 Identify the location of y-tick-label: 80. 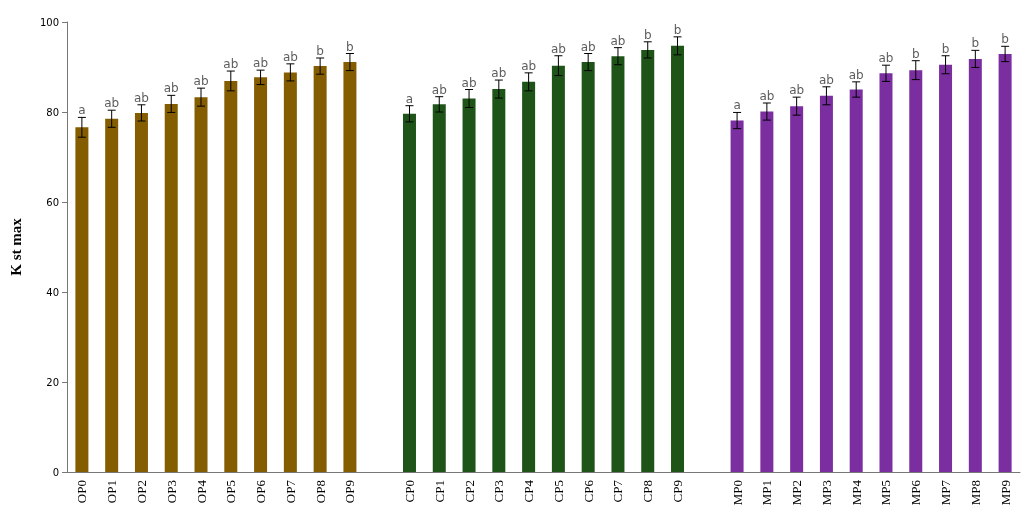
(52, 112).